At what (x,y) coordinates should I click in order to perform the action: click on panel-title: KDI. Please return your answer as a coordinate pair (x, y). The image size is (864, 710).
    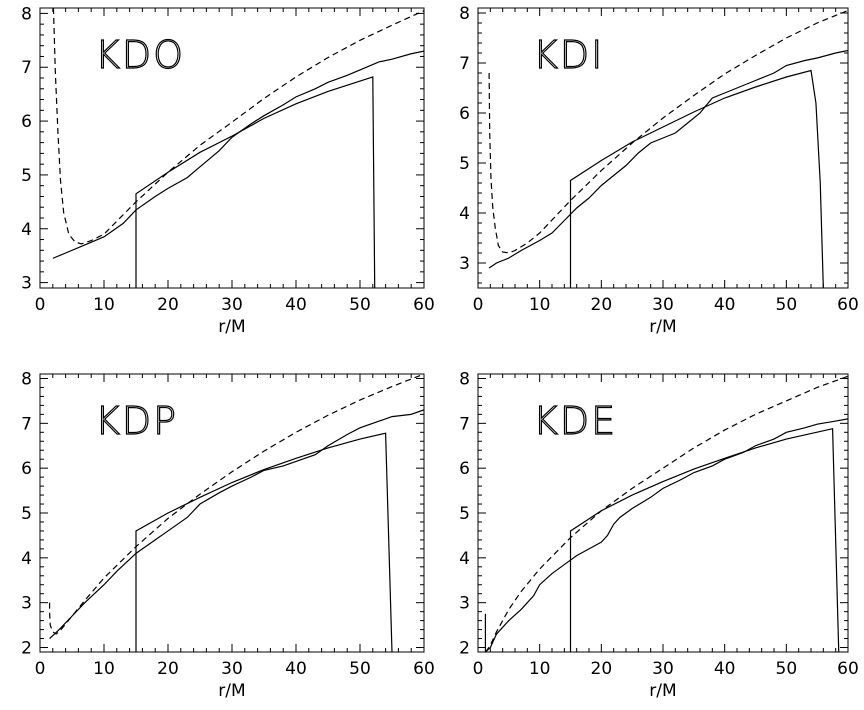
    Looking at the image, I should click on (568, 55).